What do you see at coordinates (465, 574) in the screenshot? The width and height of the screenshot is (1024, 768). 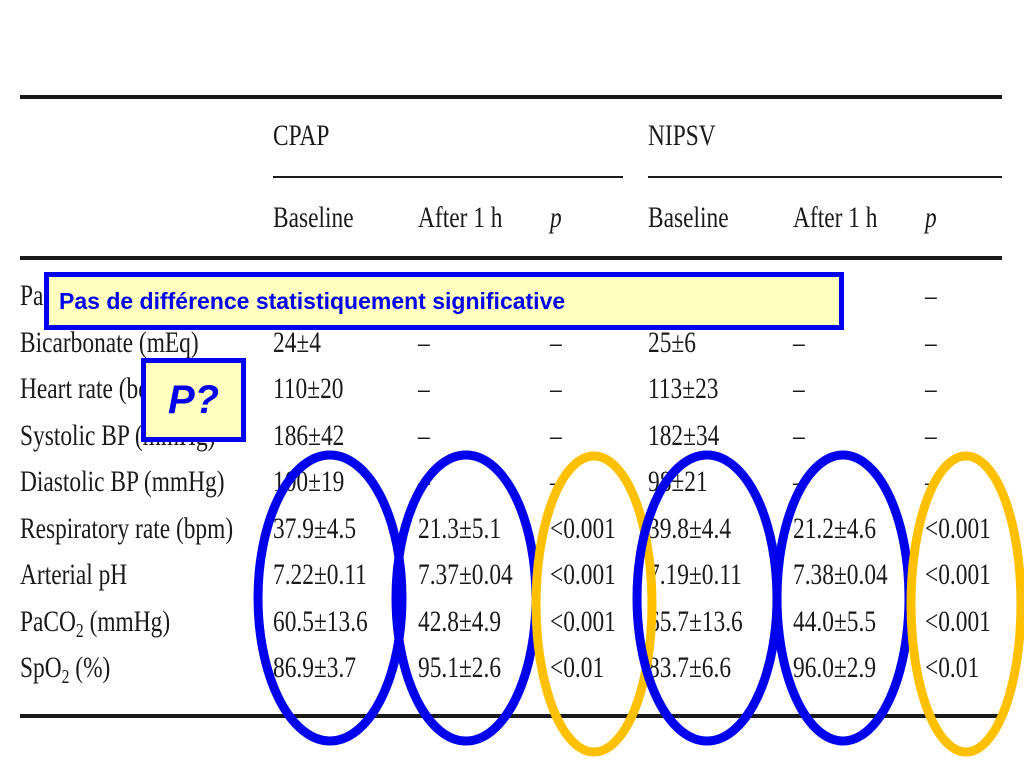 I see `table-cell: 7.37±0.04` at bounding box center [465, 574].